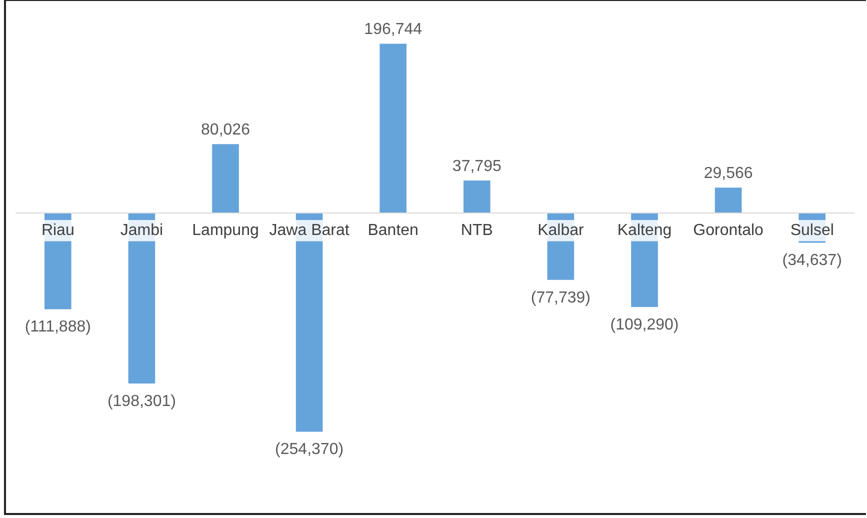 This screenshot has height=518, width=867. What do you see at coordinates (141, 401) in the screenshot?
I see `data-label: (198,301)` at bounding box center [141, 401].